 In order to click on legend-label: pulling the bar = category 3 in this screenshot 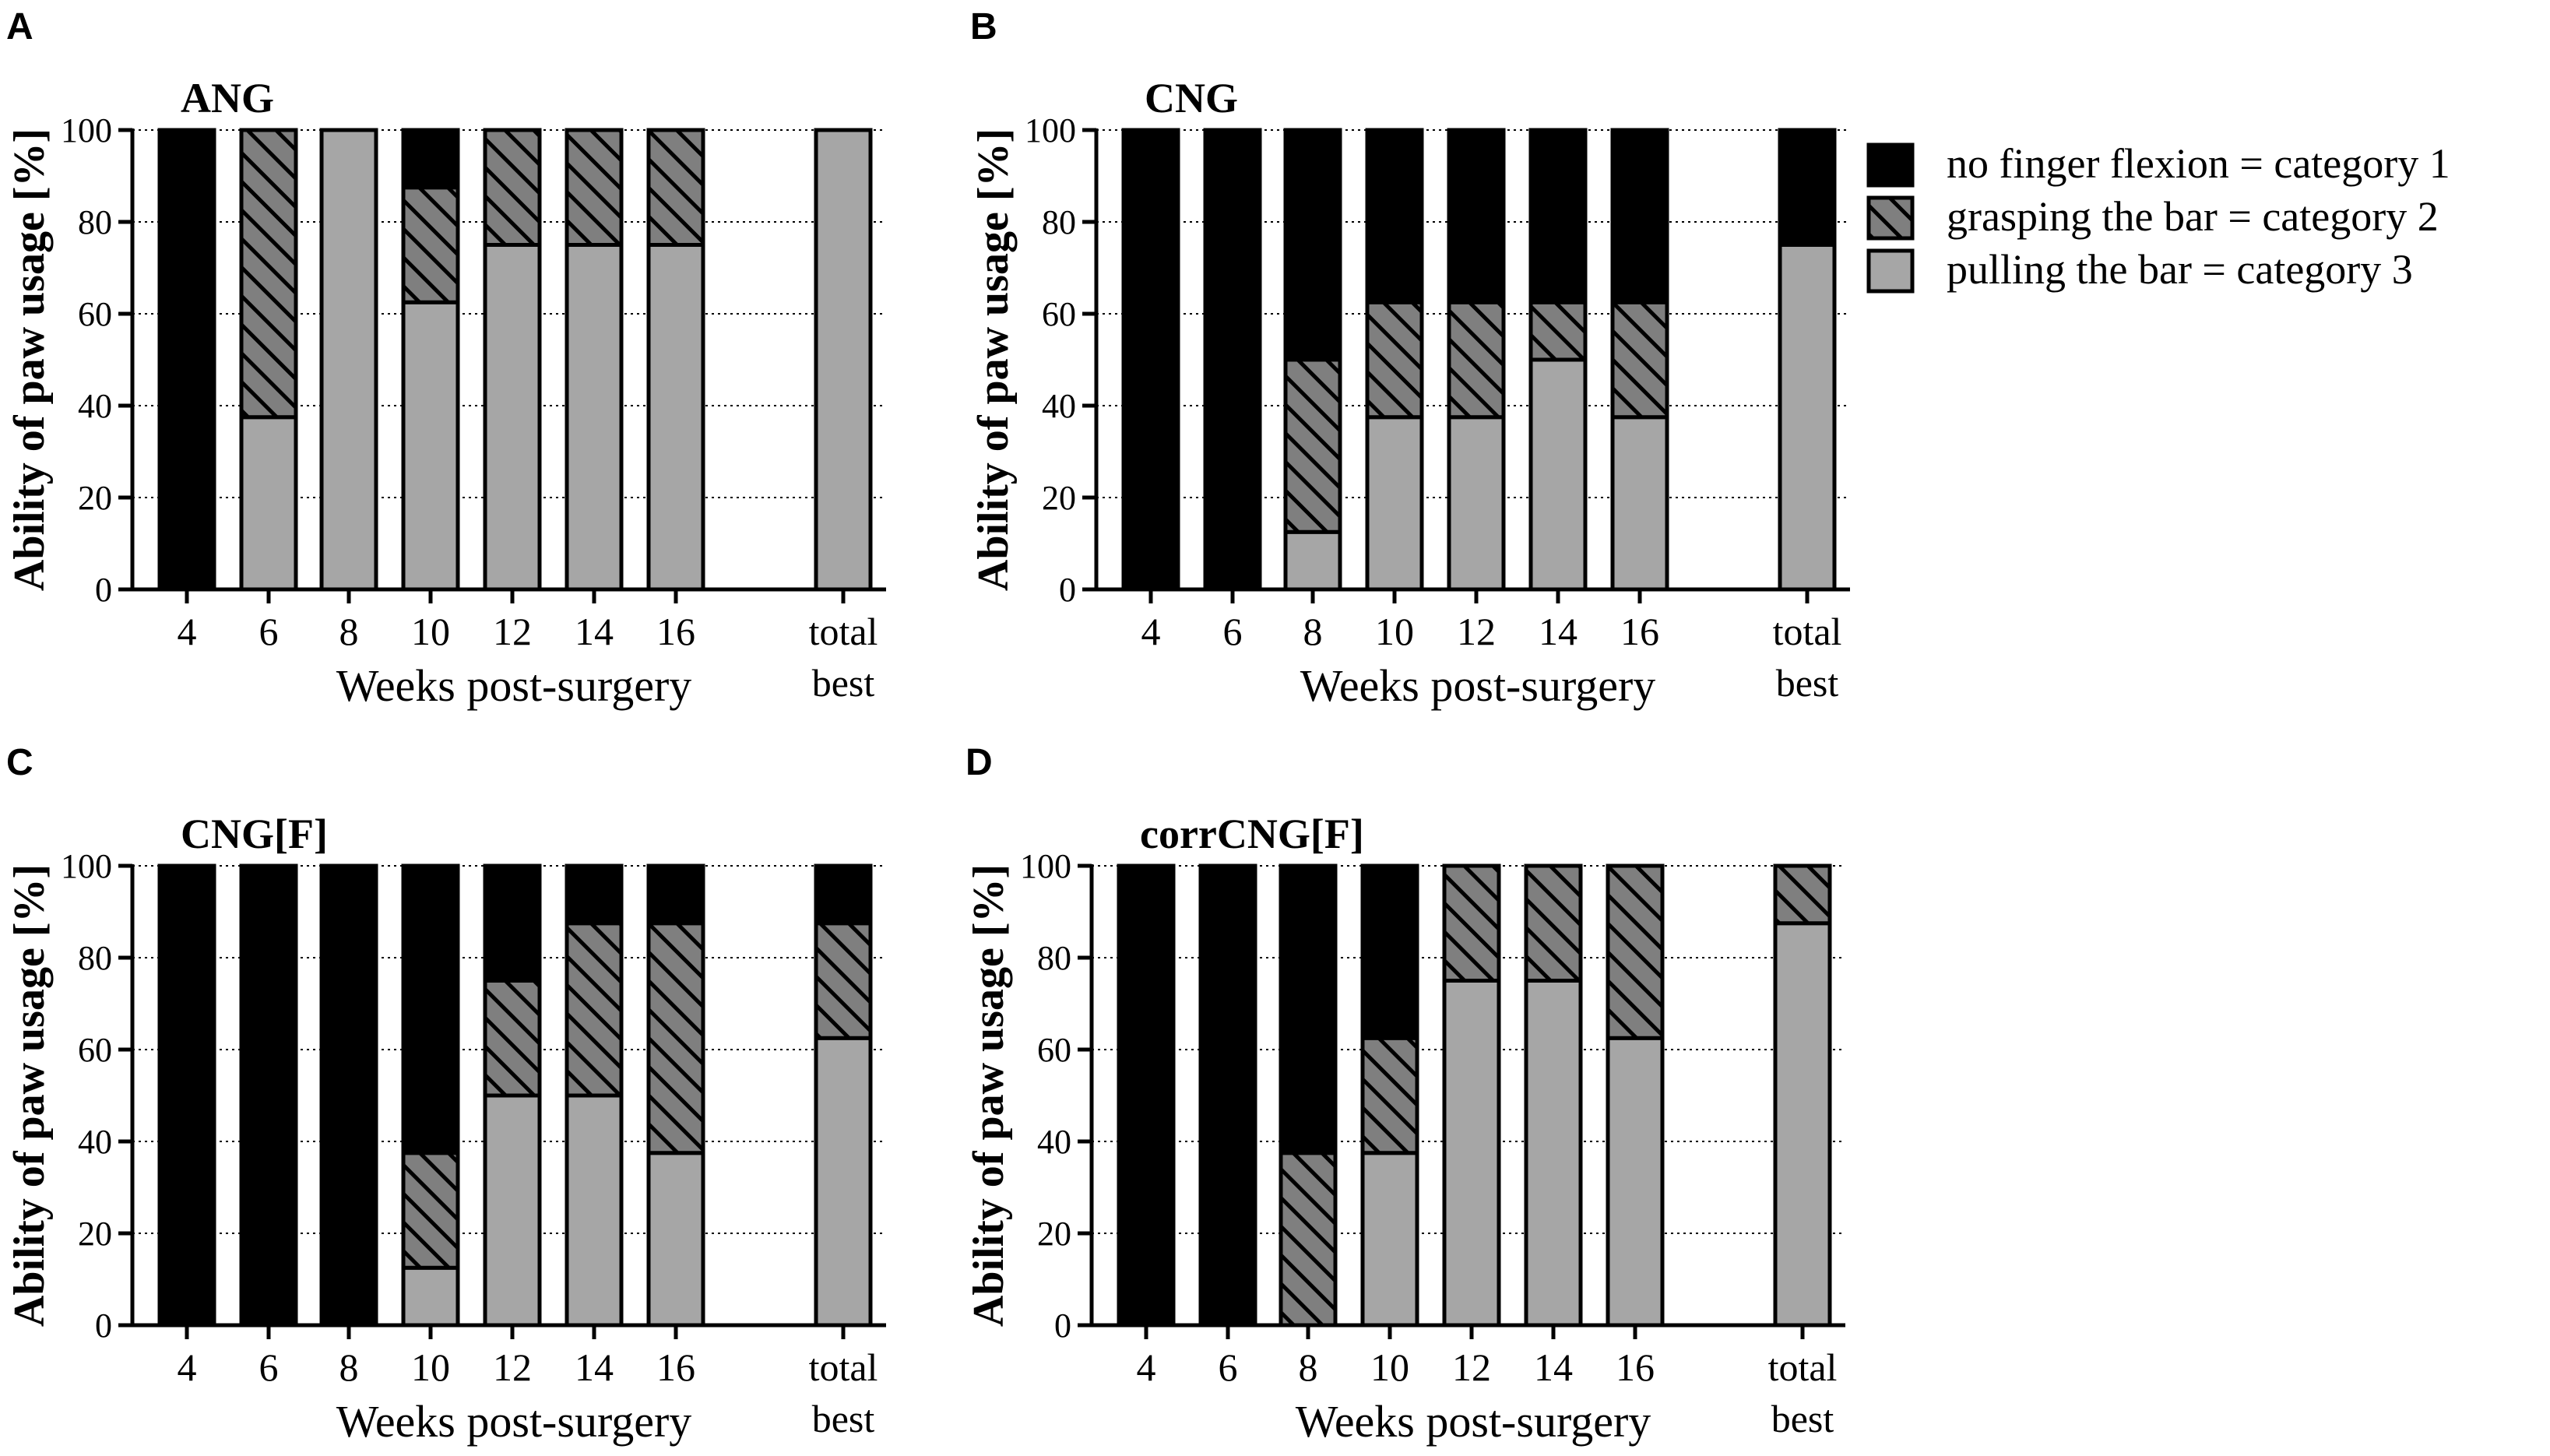, I will do `click(2180, 269)`.